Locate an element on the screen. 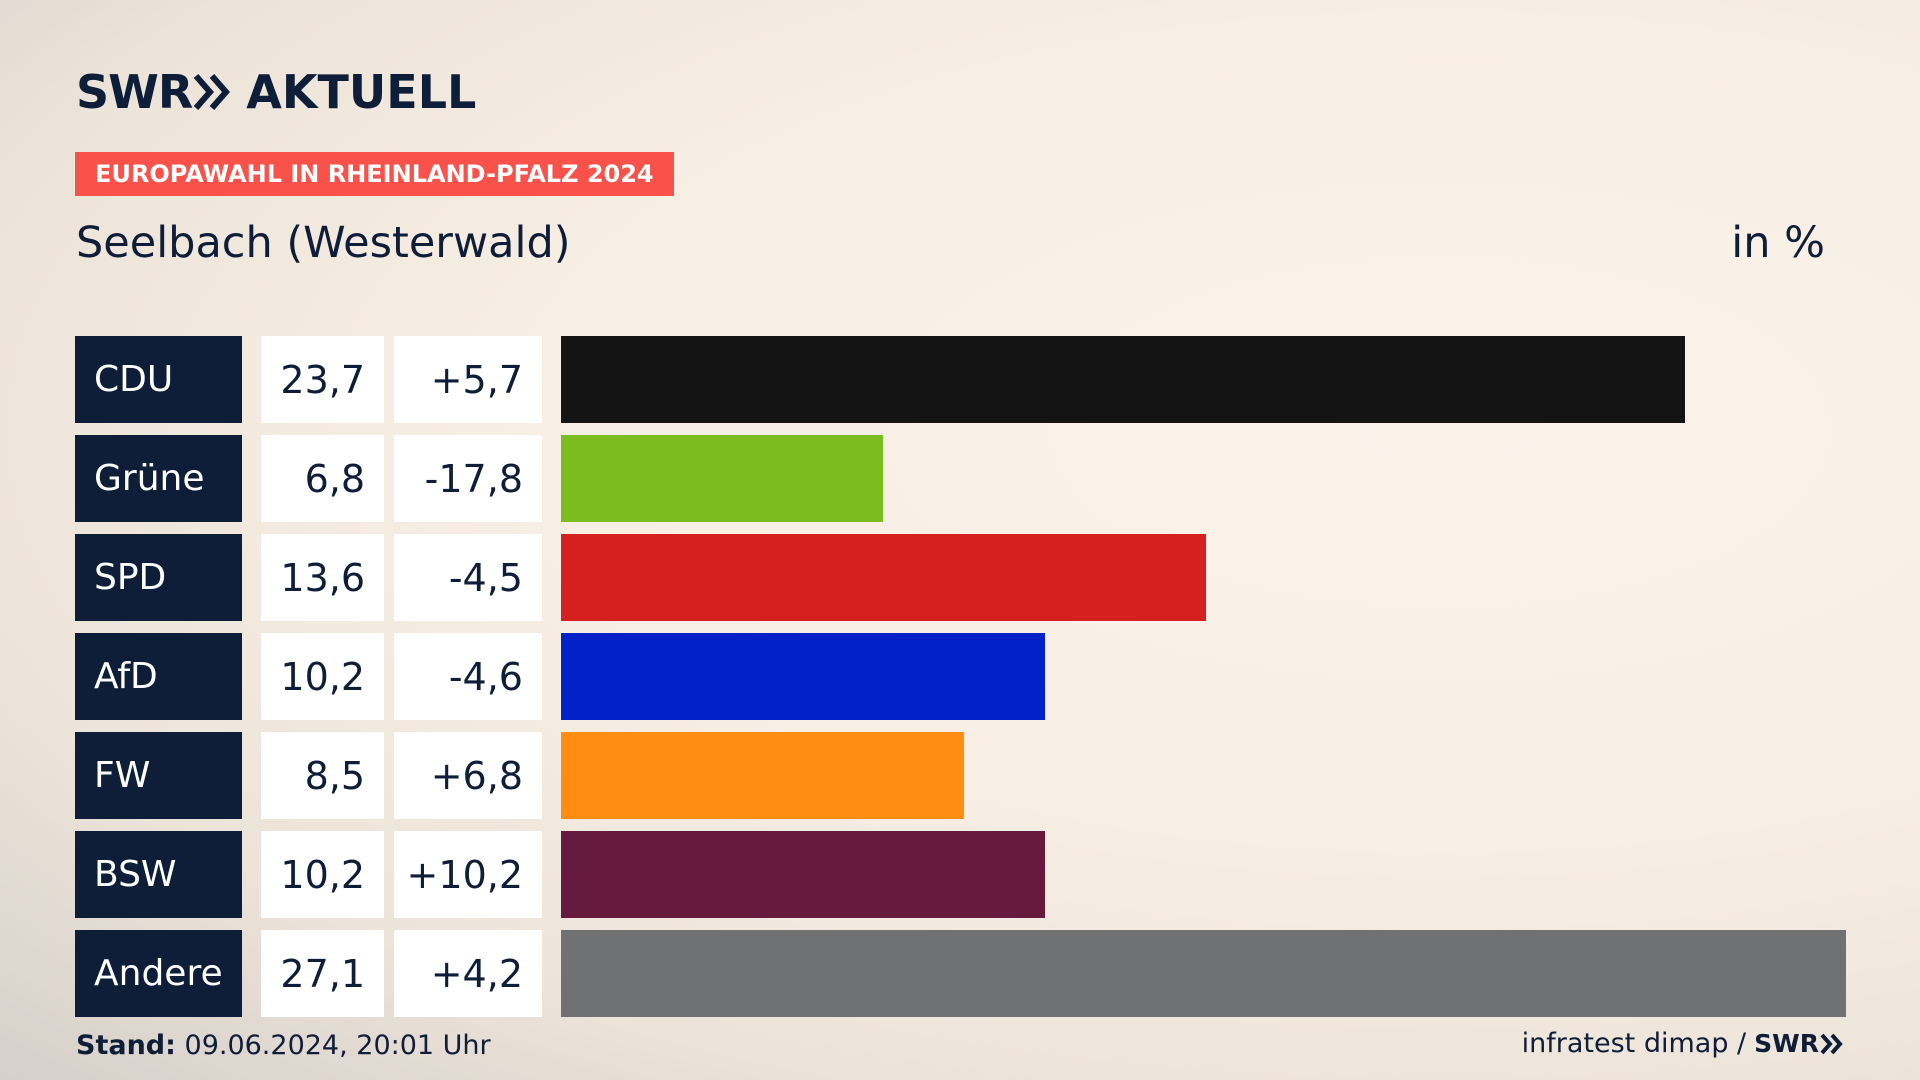 The height and width of the screenshot is (1080, 1920). stand-label: Stand: is located at coordinates (126, 1045).